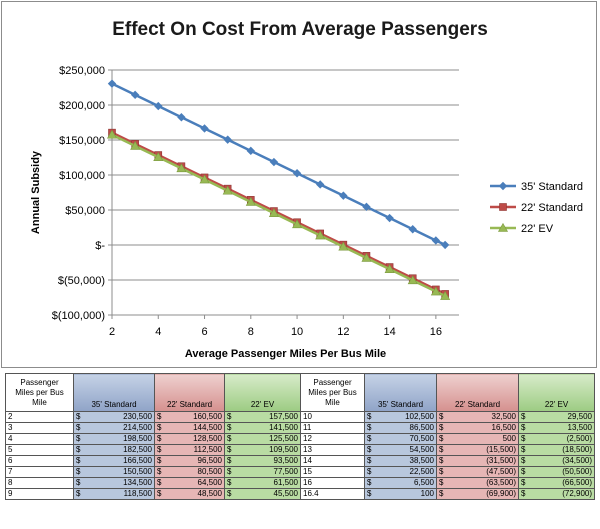 The width and height of the screenshot is (600, 529). What do you see at coordinates (81, 281) in the screenshot?
I see `y-tick-label: $(50,000)` at bounding box center [81, 281].